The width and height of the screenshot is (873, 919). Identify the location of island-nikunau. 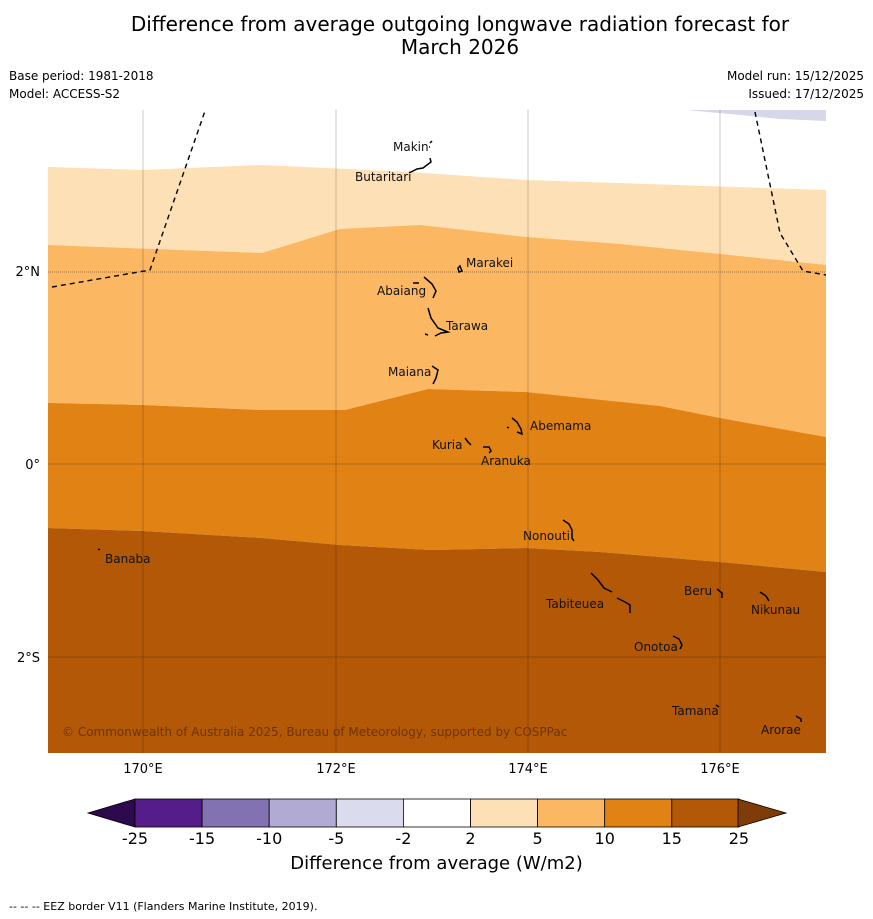
(764, 596).